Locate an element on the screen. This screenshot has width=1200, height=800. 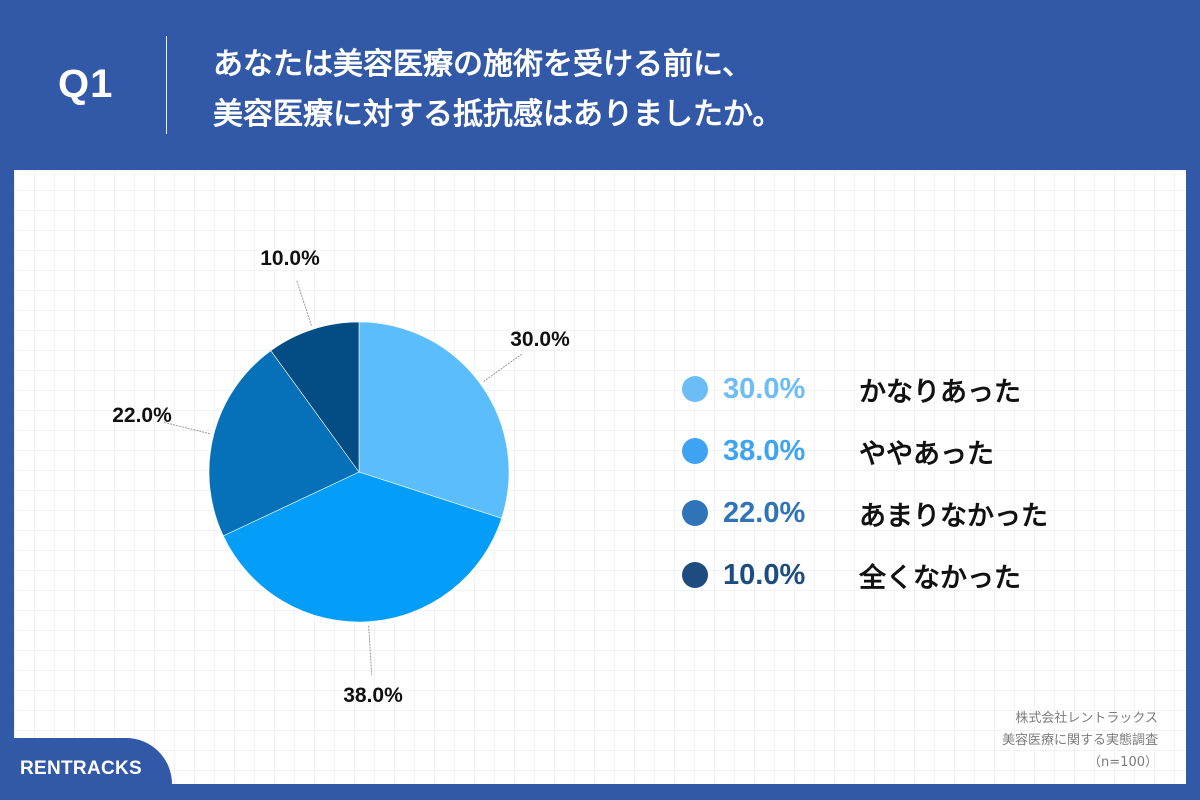
legend-item: 30.0% かなりあった is located at coordinates (865, 389).